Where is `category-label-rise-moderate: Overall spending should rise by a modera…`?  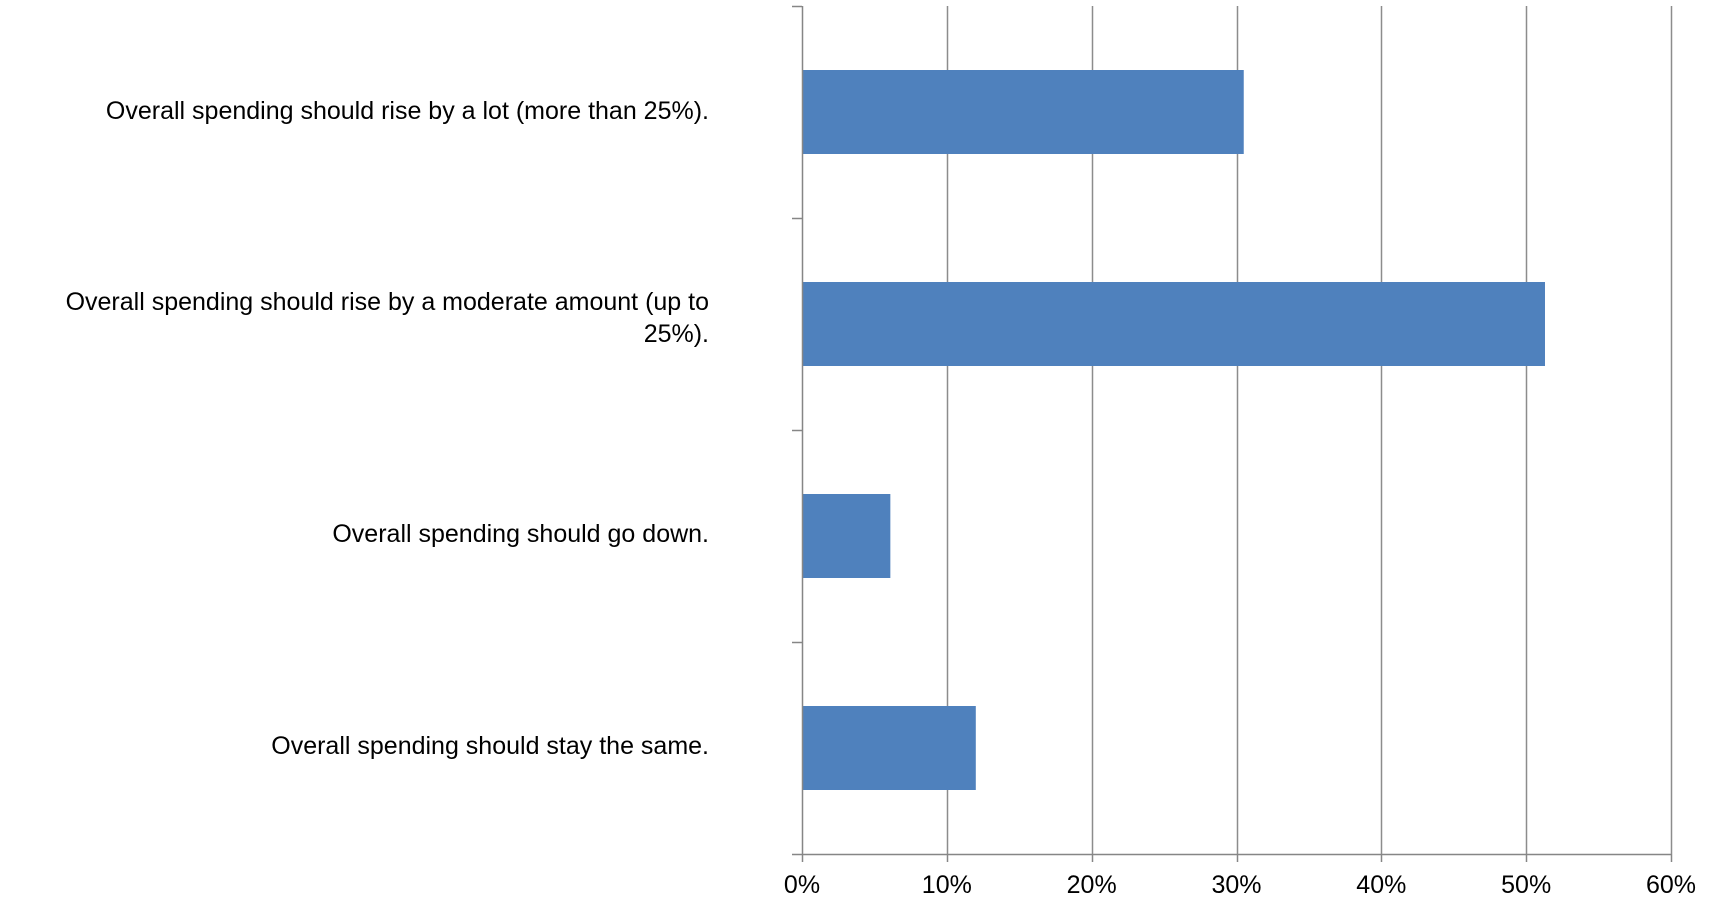 category-label-rise-moderate: Overall spending should rise by a modera… is located at coordinates (387, 318).